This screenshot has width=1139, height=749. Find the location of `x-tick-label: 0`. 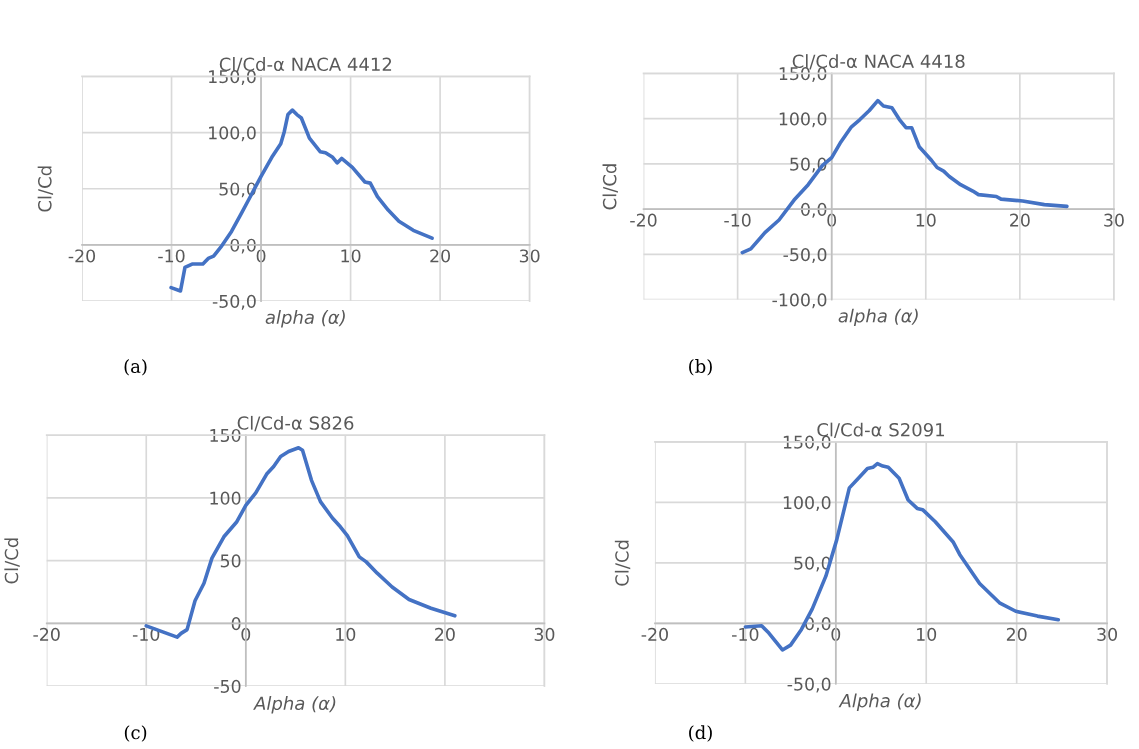

x-tick-label: 0 is located at coordinates (261, 256).